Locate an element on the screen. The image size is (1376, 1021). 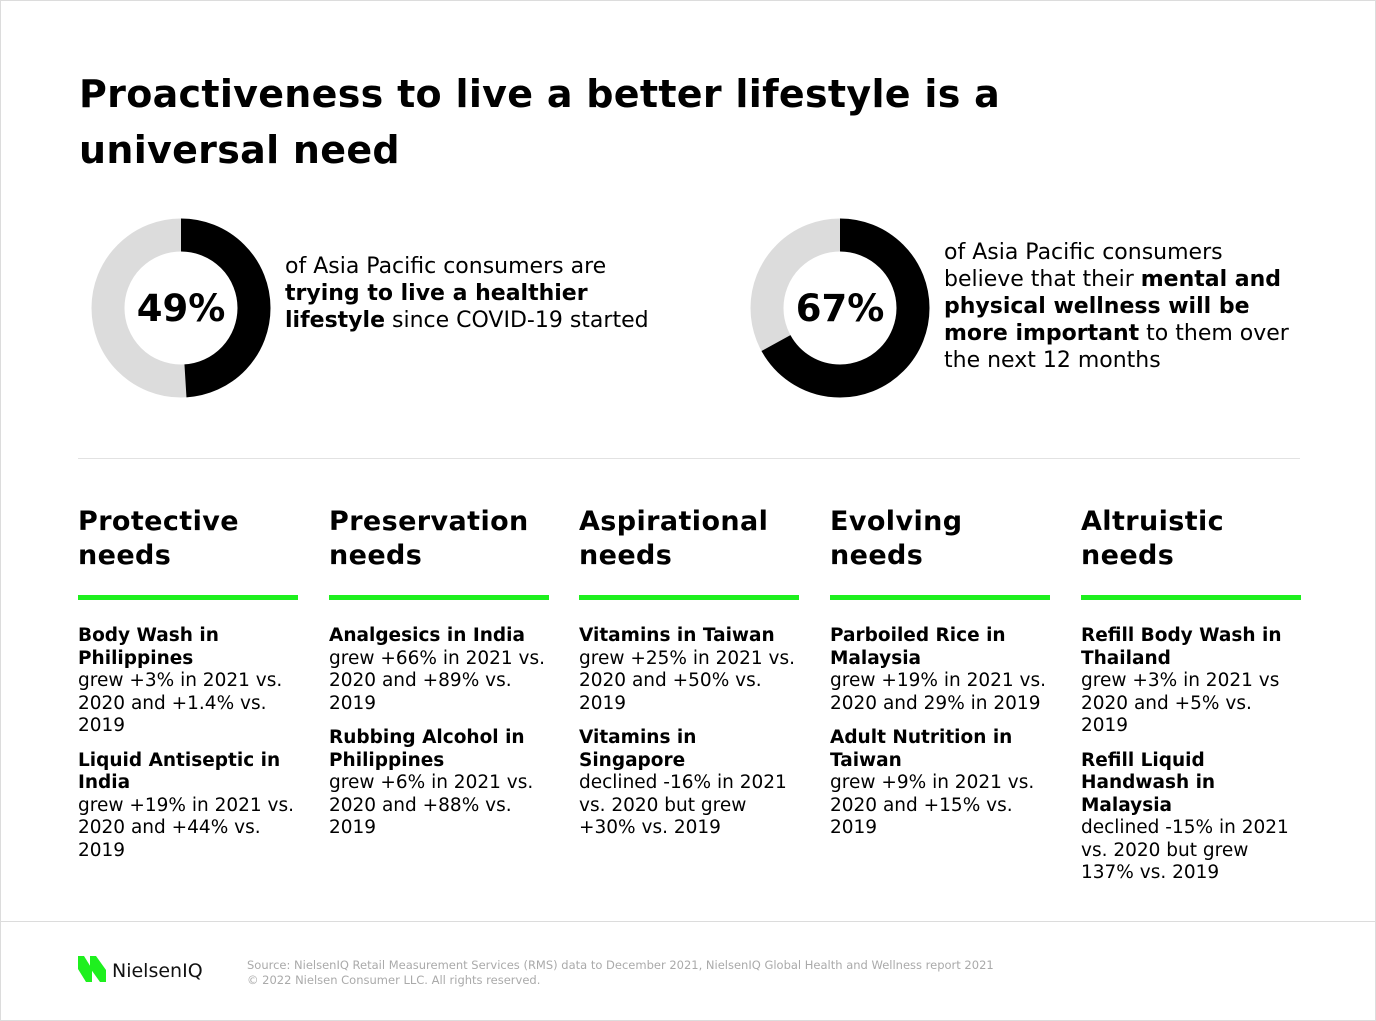
logo-wordmark: NielsenIQ is located at coordinates (157, 971).